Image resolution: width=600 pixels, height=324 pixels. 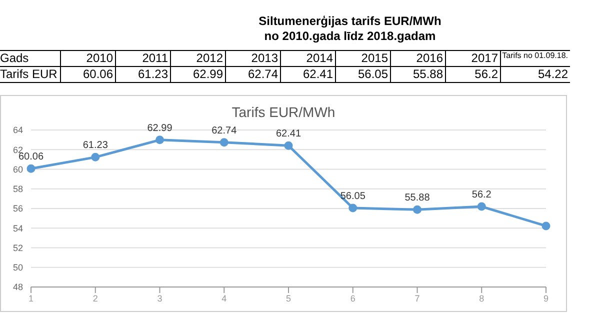 I want to click on text: 2012, so click(x=197, y=58).